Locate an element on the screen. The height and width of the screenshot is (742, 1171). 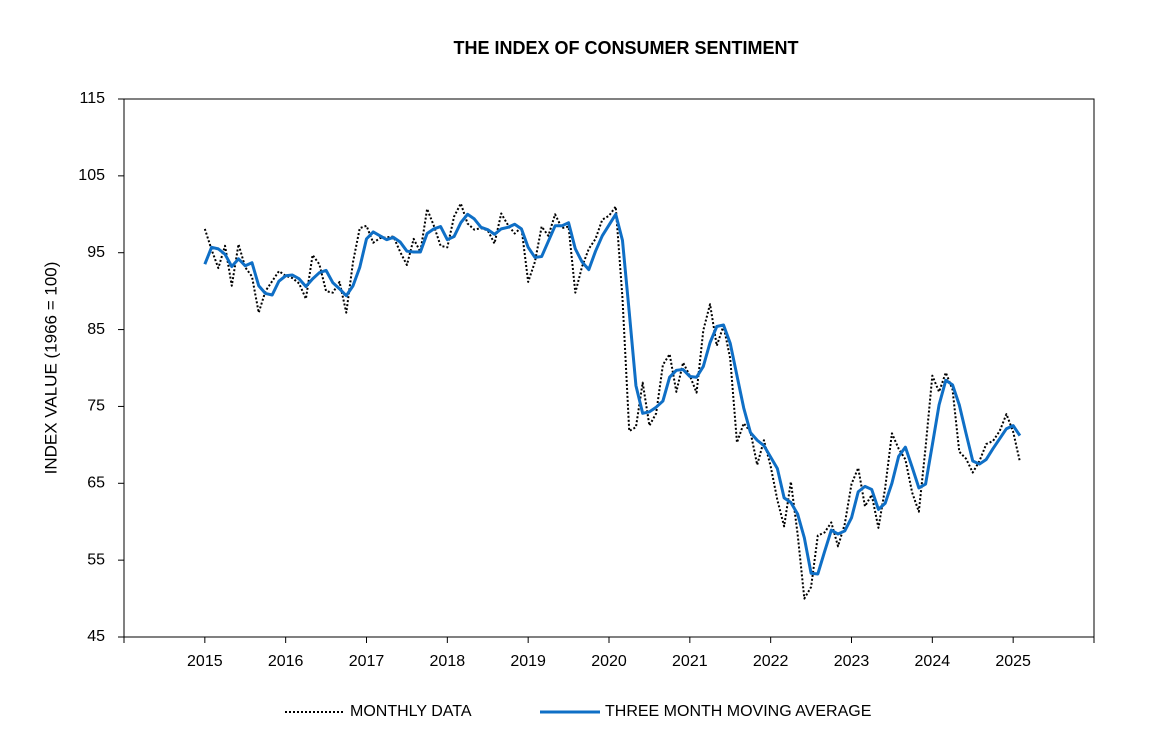
y-tick-label: 95 is located at coordinates (96, 252).